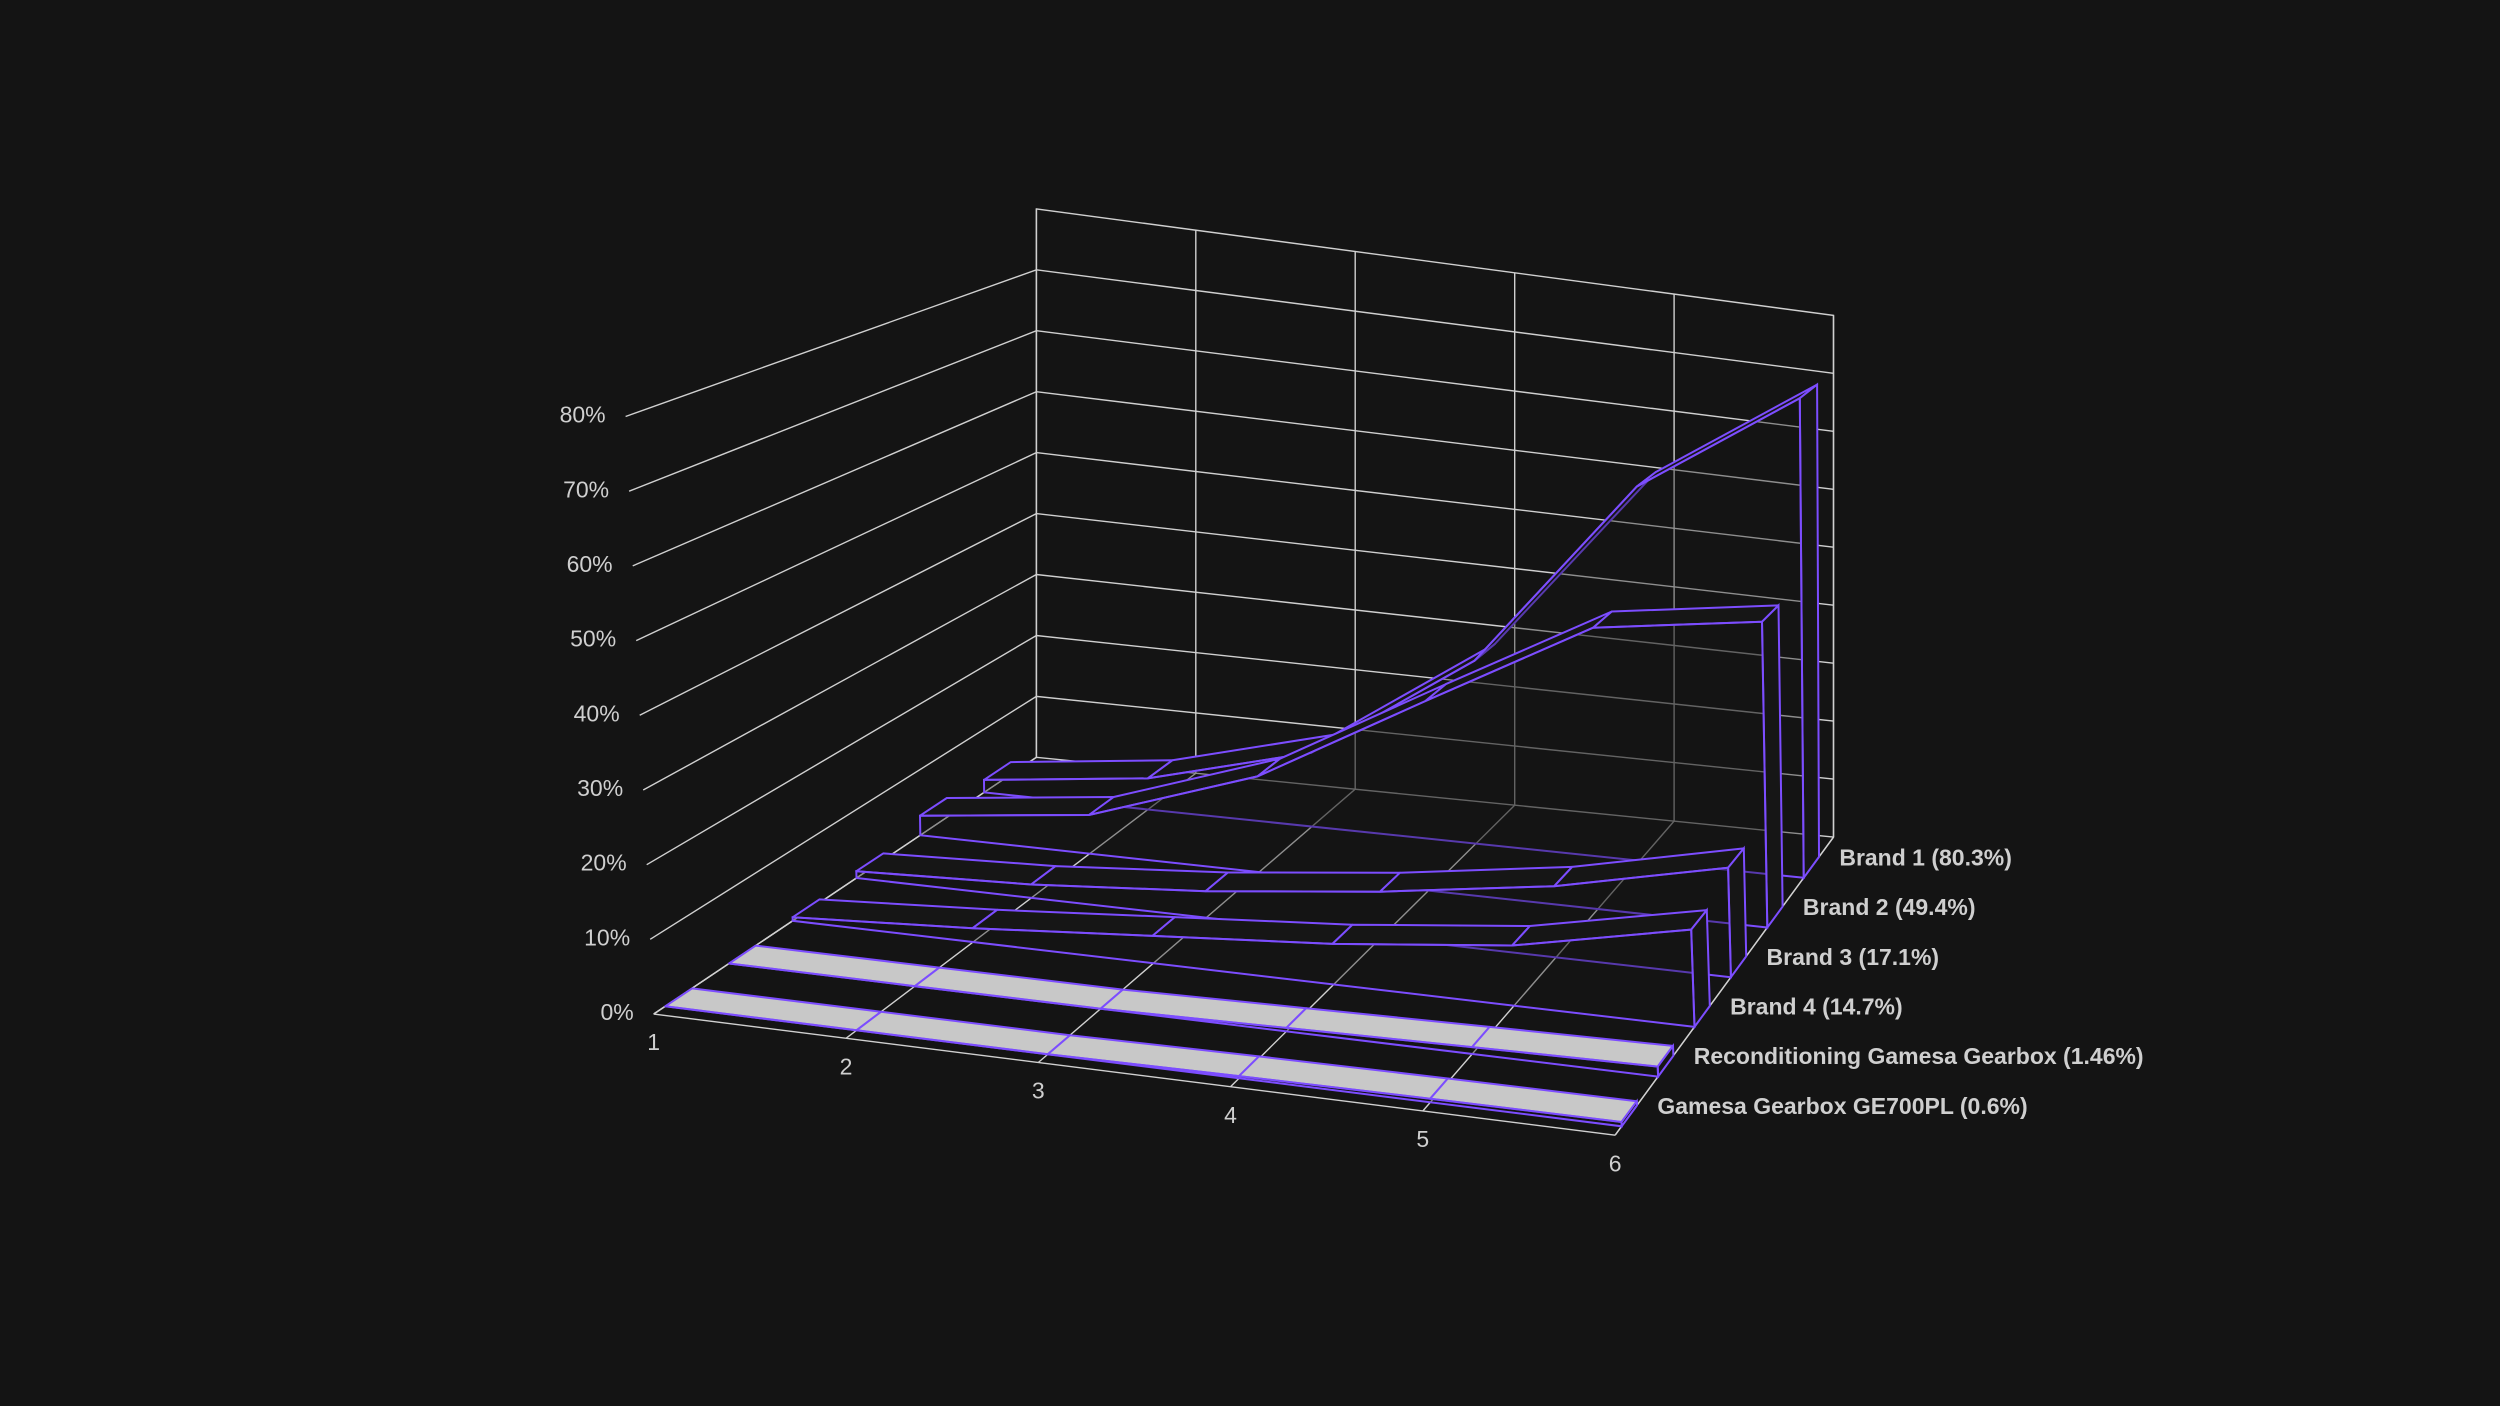  I want to click on x-tick-label: 4, so click(1230, 1115).